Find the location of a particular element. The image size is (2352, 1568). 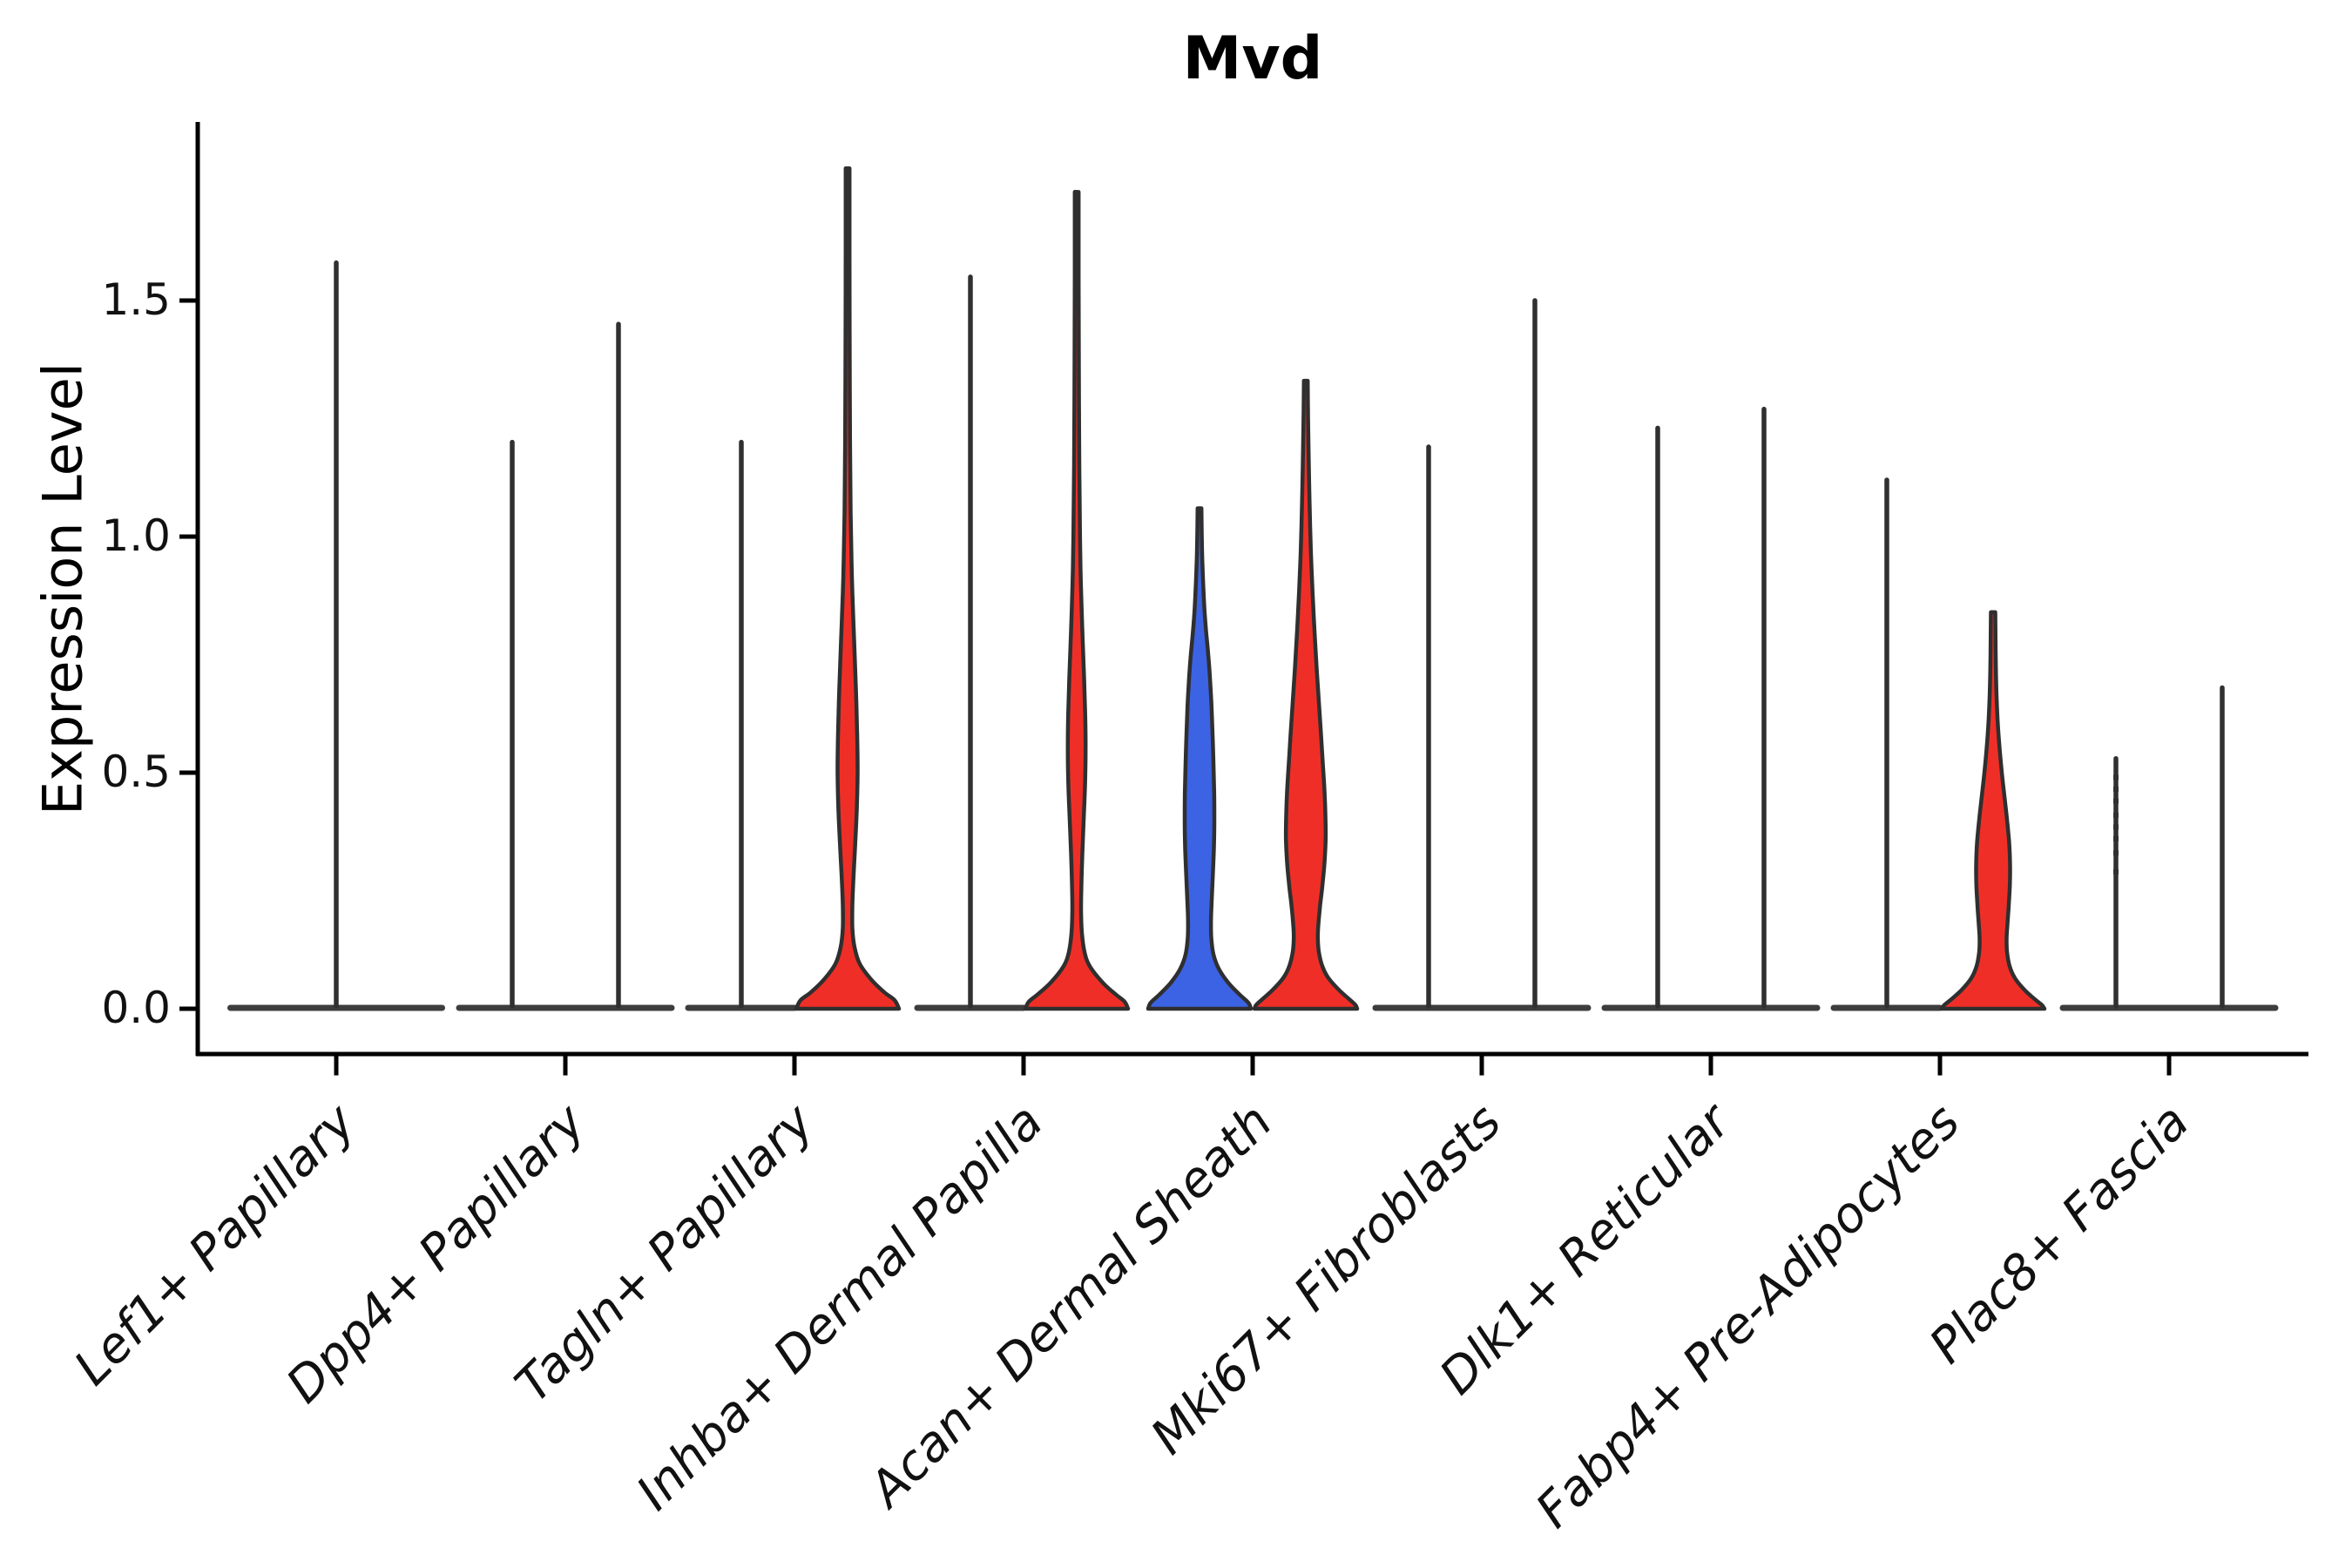

chart-title: Mvd is located at coordinates (1252, 58).